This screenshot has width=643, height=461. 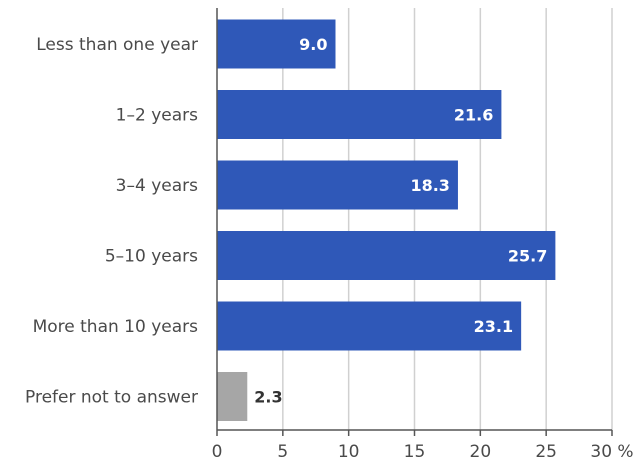 I want to click on x-tick-label-30: 30 %, so click(x=611, y=451).